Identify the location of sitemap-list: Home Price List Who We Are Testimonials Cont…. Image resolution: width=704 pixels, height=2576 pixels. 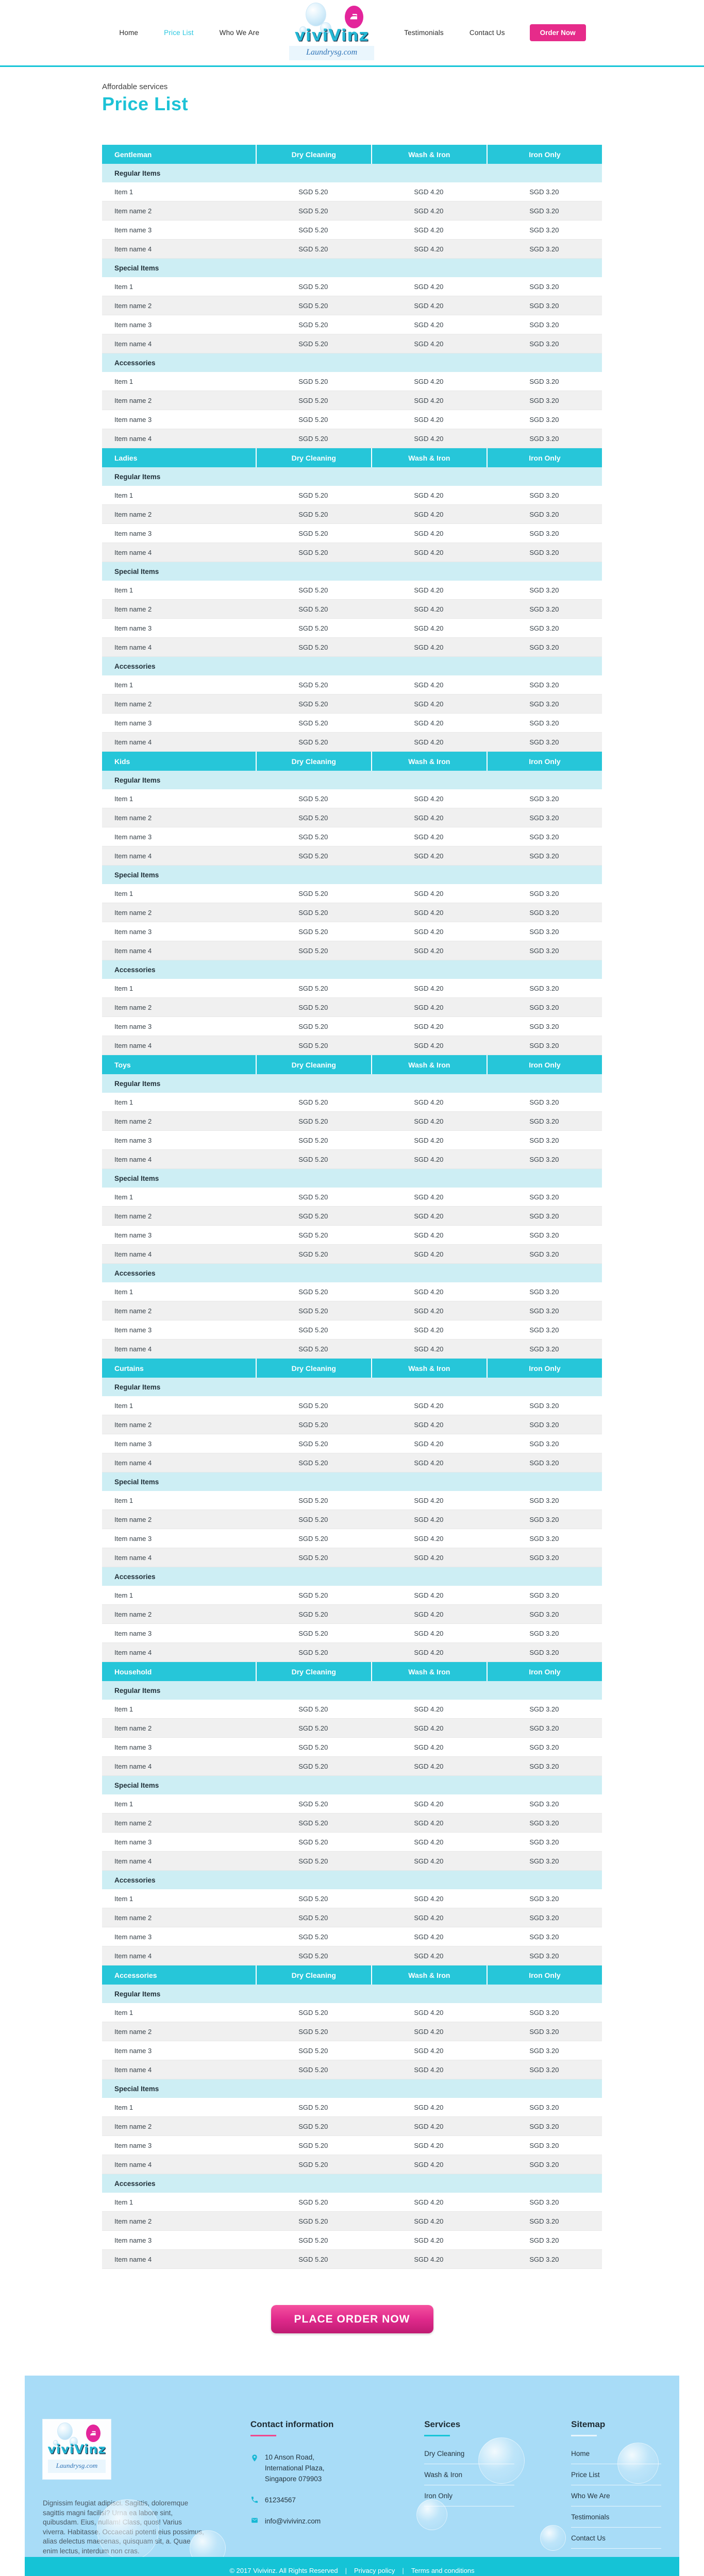
(616, 2499).